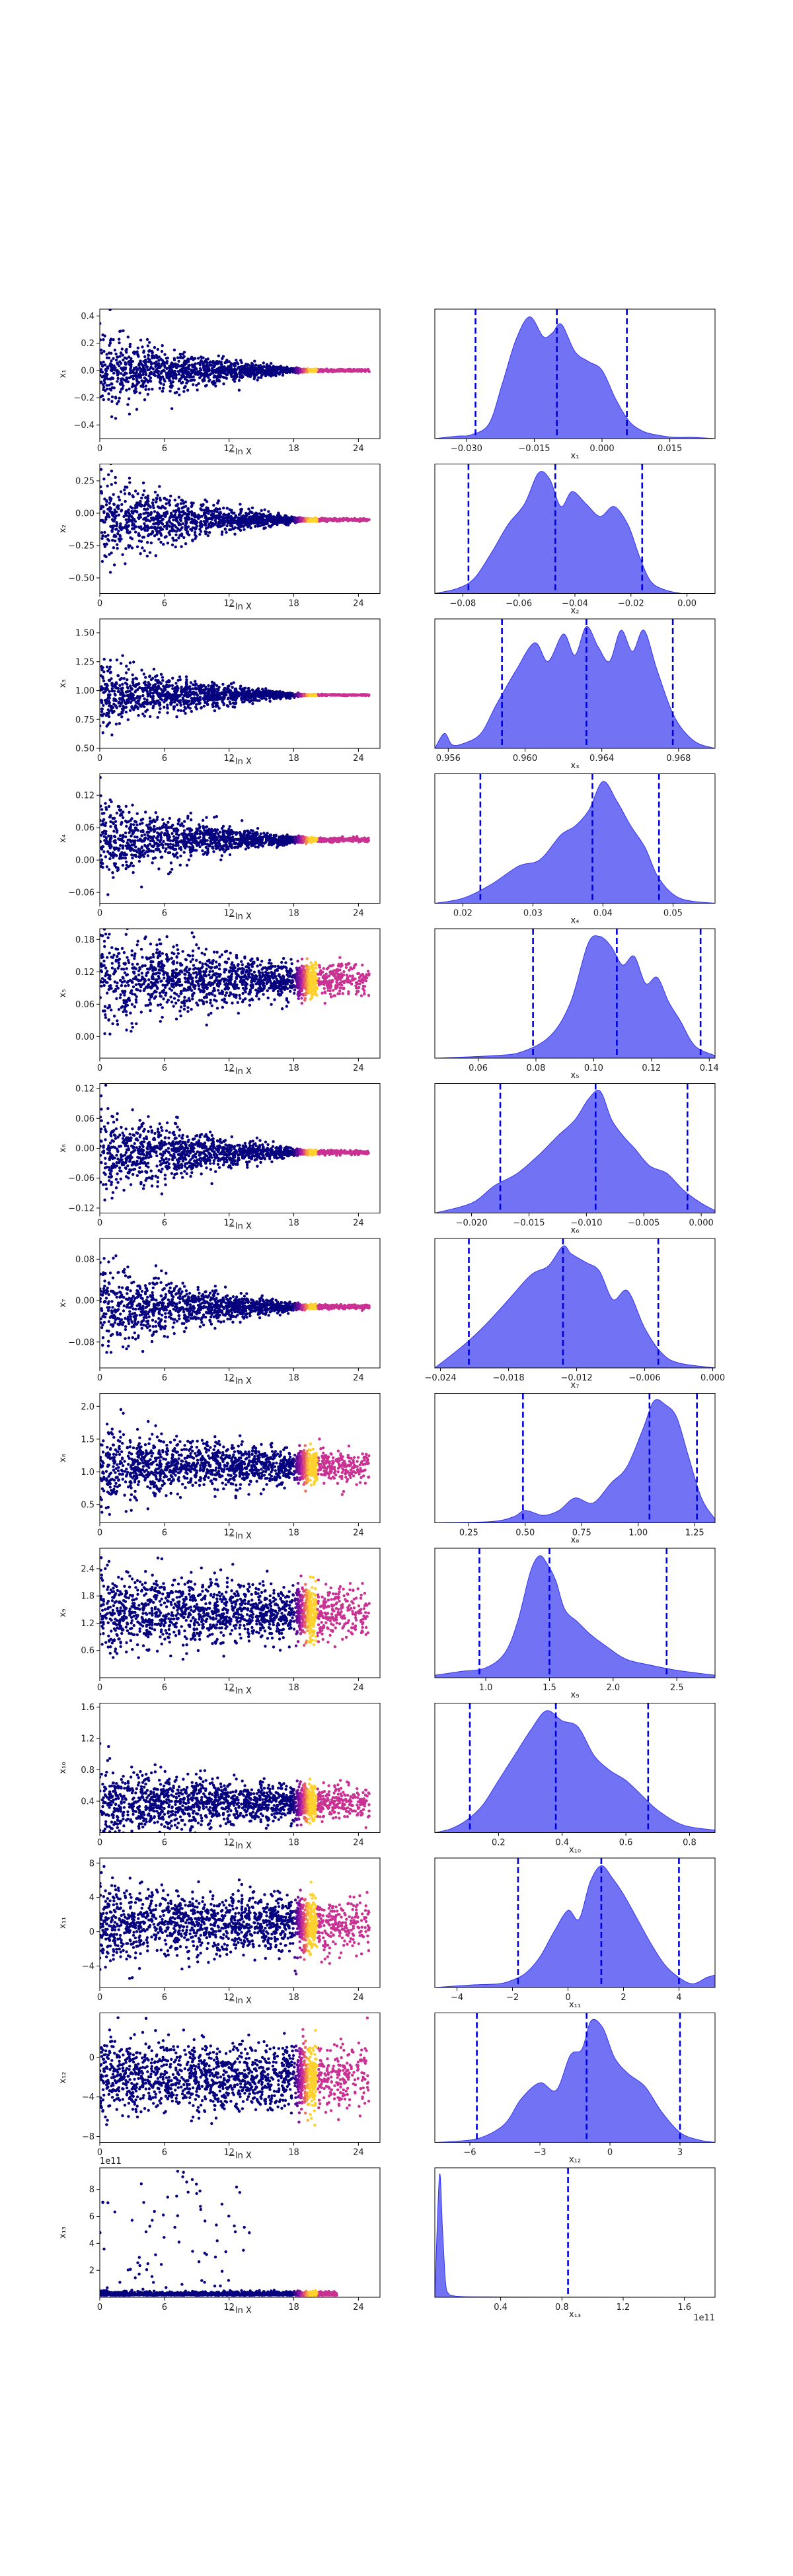 The height and width of the screenshot is (2576, 793). Describe the element at coordinates (84, 426) in the screenshot. I see `y-tick-label: −0.4` at that location.